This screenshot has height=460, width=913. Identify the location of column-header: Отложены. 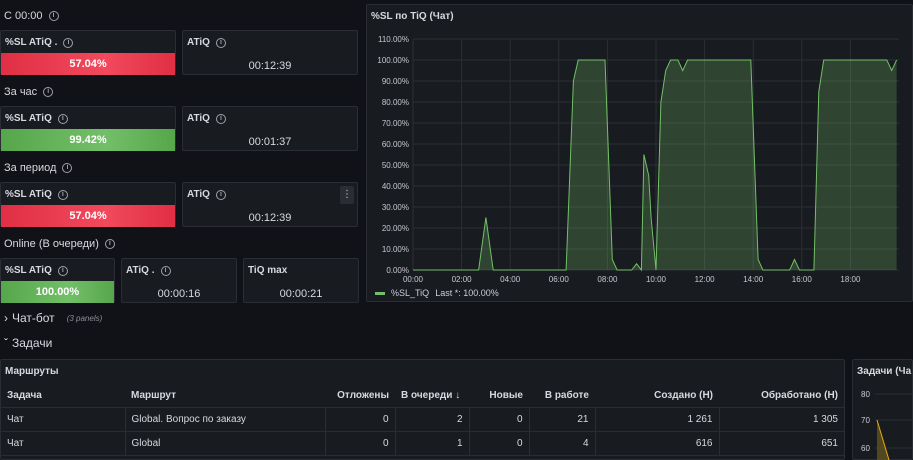
(360, 396).